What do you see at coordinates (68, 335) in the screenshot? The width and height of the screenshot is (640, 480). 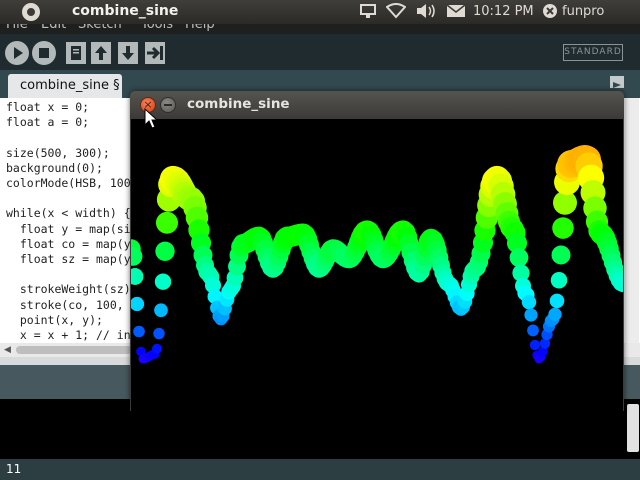 I see `code-line: x = x + 1; // in` at bounding box center [68, 335].